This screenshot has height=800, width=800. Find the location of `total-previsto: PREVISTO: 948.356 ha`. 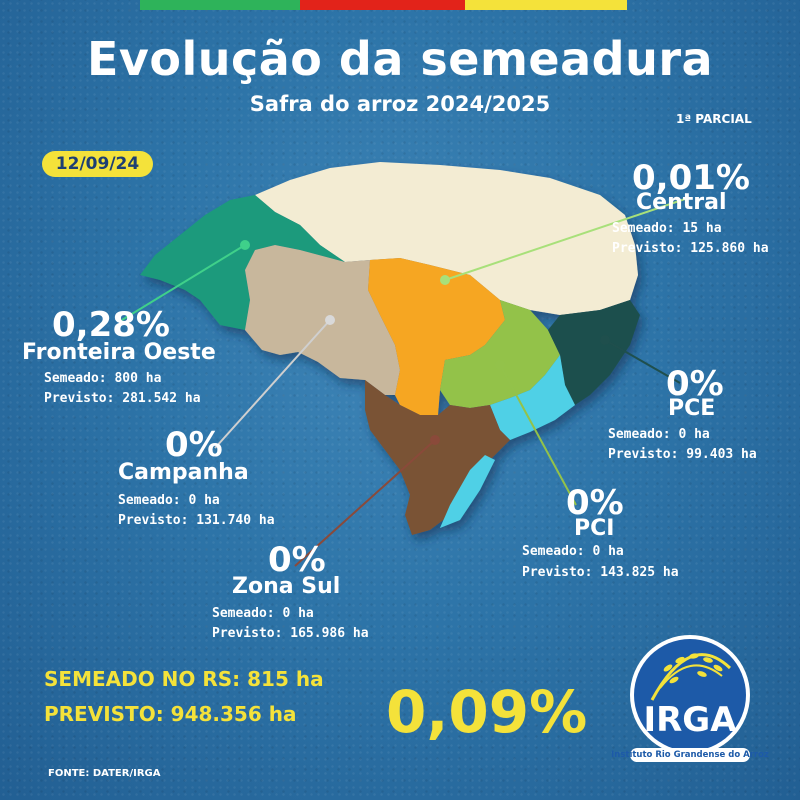

total-previsto: PREVISTO: 948.356 ha is located at coordinates (170, 714).